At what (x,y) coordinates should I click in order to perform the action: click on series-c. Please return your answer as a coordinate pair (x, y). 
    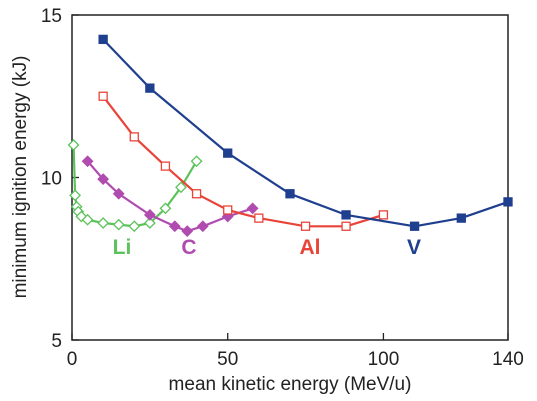
    Looking at the image, I should click on (170, 196).